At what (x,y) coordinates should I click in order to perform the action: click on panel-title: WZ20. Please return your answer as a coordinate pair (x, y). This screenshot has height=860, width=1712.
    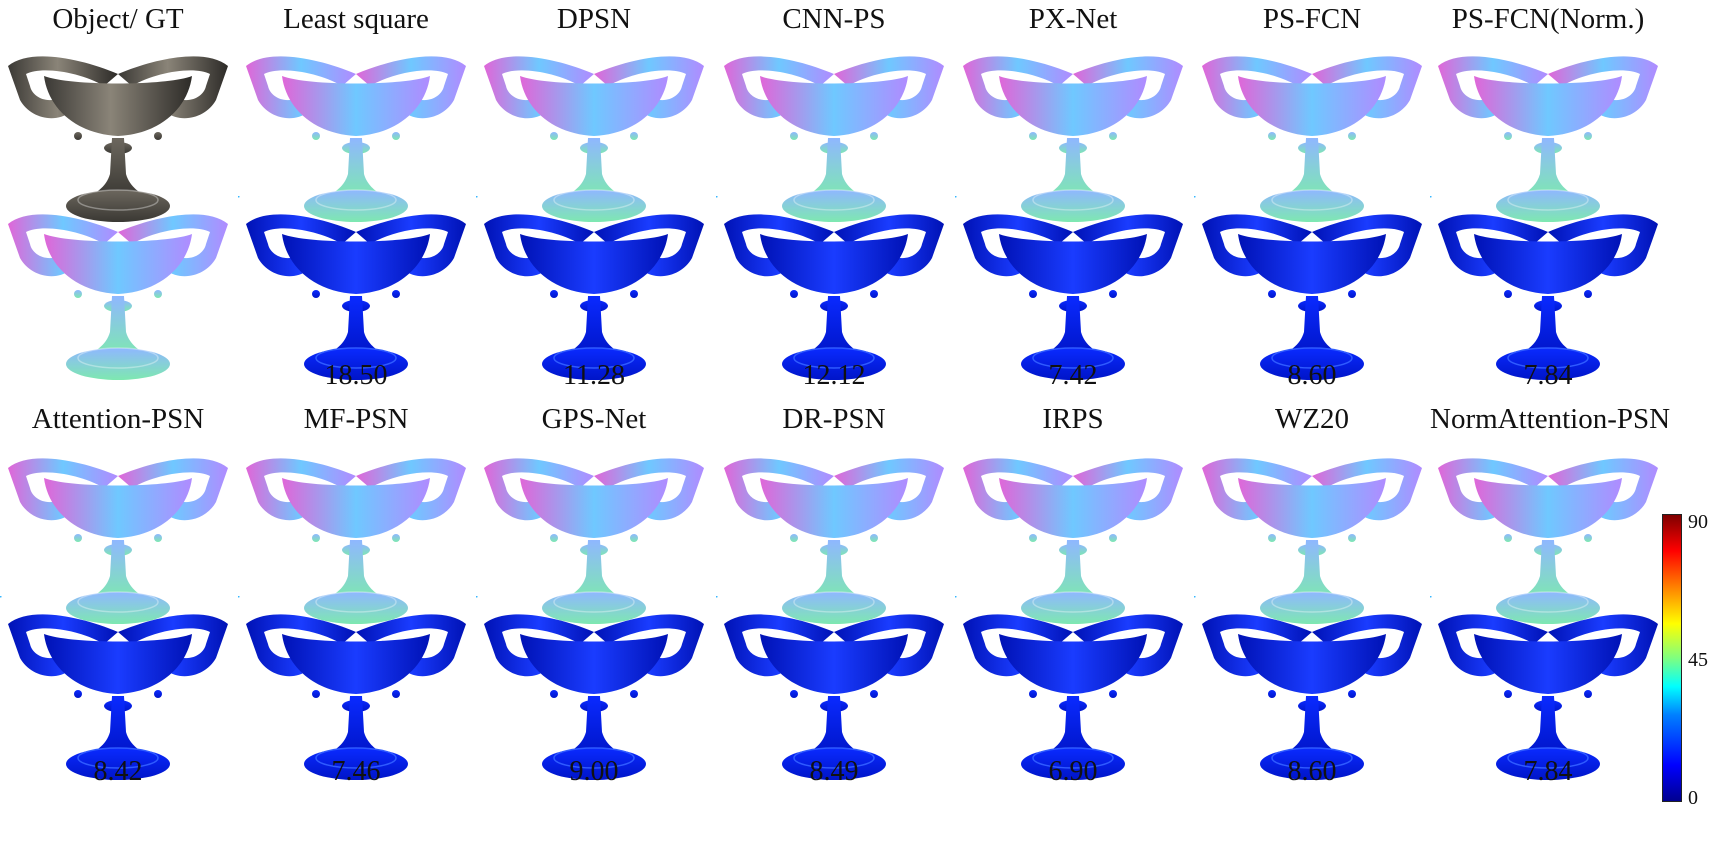
    Looking at the image, I should click on (1312, 419).